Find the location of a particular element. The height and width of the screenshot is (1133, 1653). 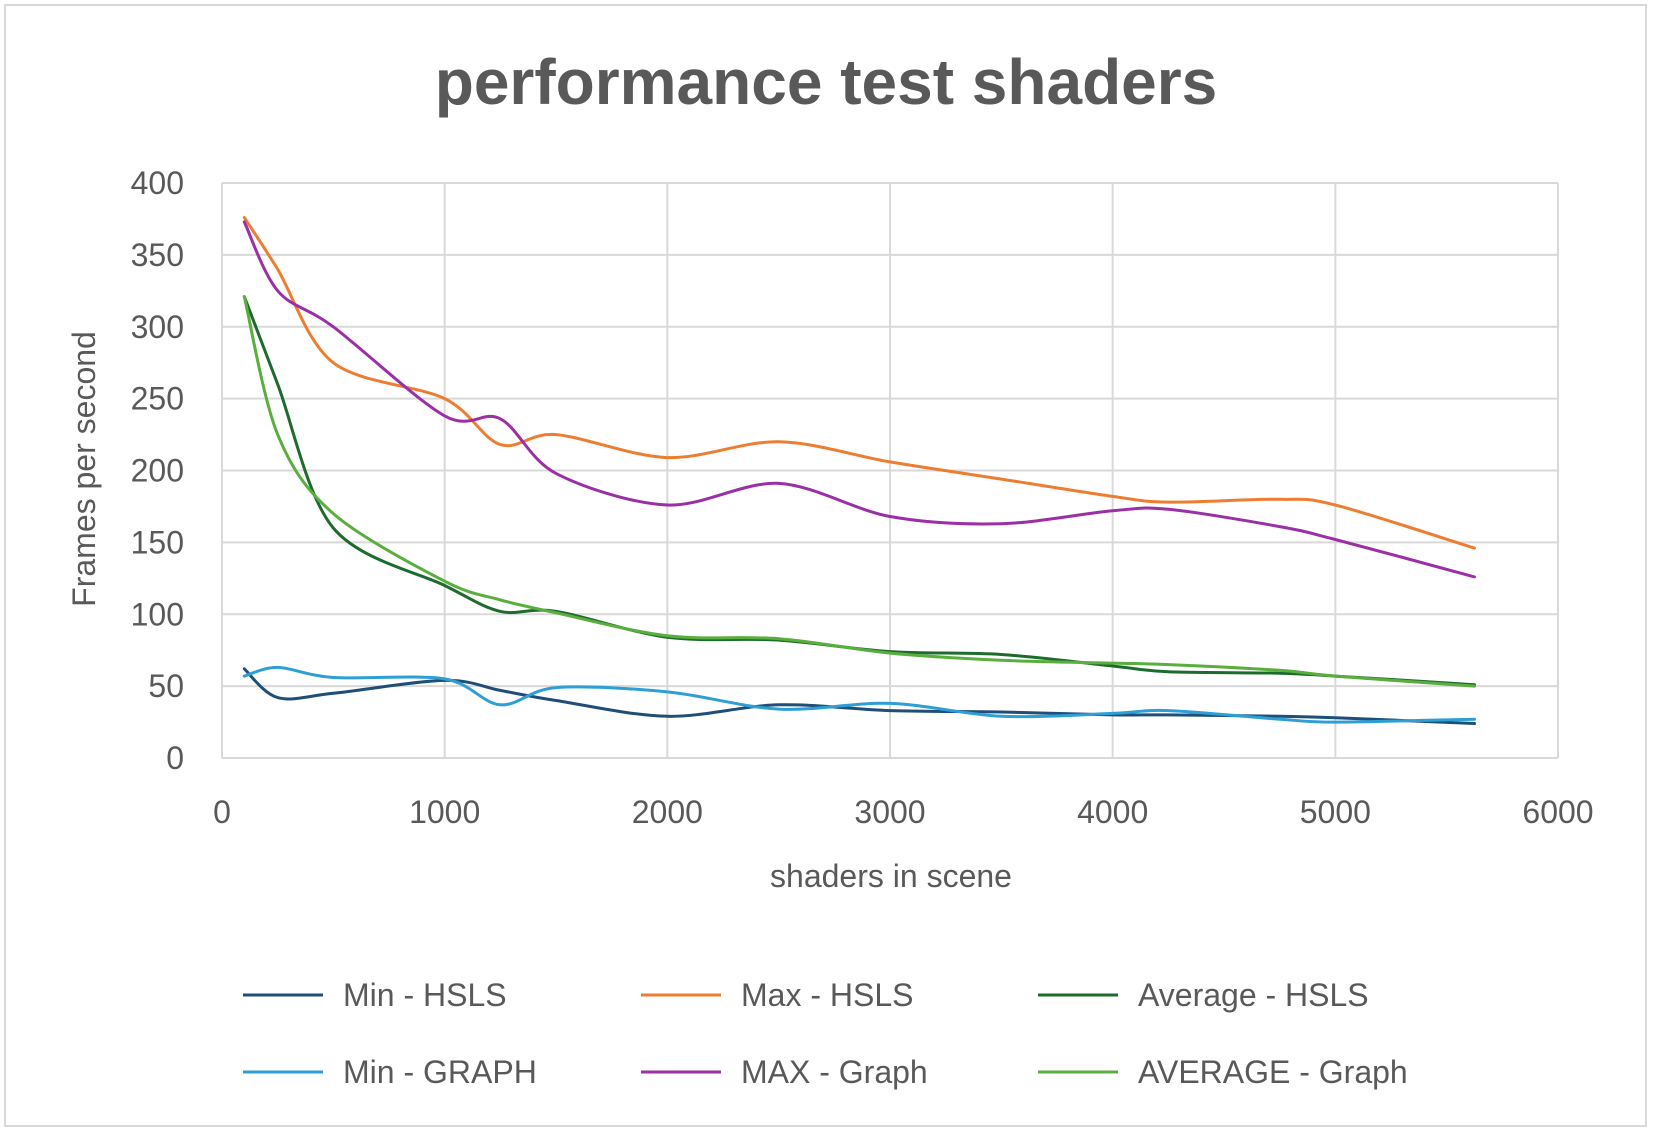

x-tick-label: 2000 is located at coordinates (667, 812).